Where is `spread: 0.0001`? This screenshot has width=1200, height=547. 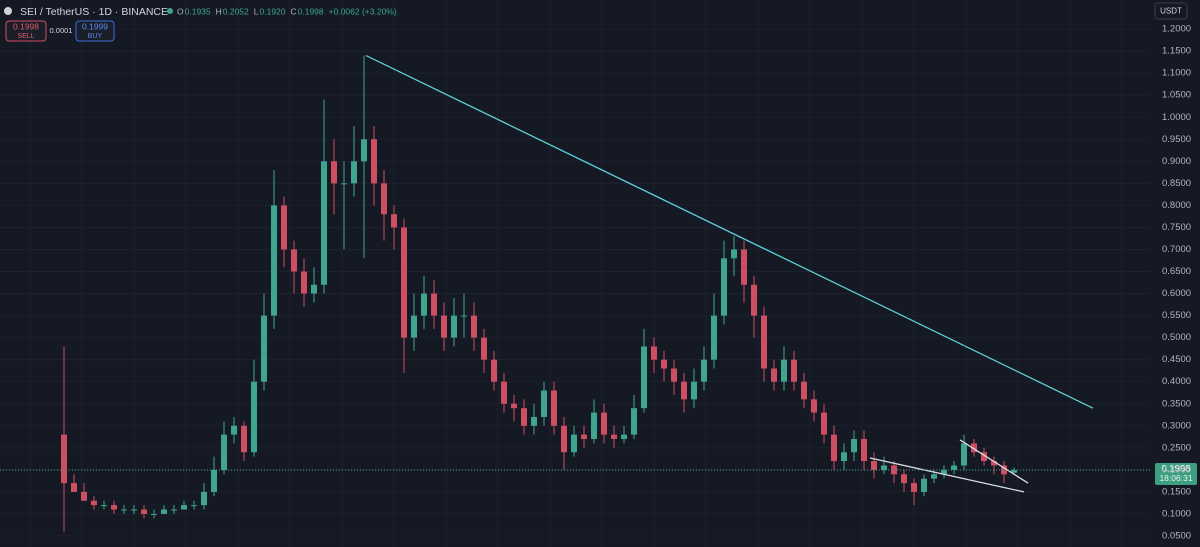 spread: 0.0001 is located at coordinates (61, 30).